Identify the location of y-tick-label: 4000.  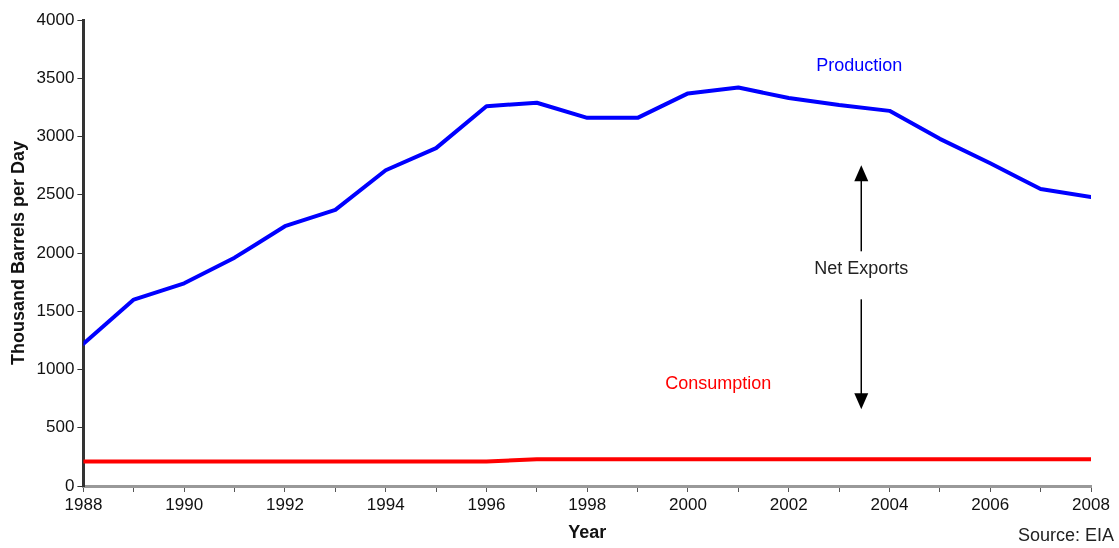
(55, 19).